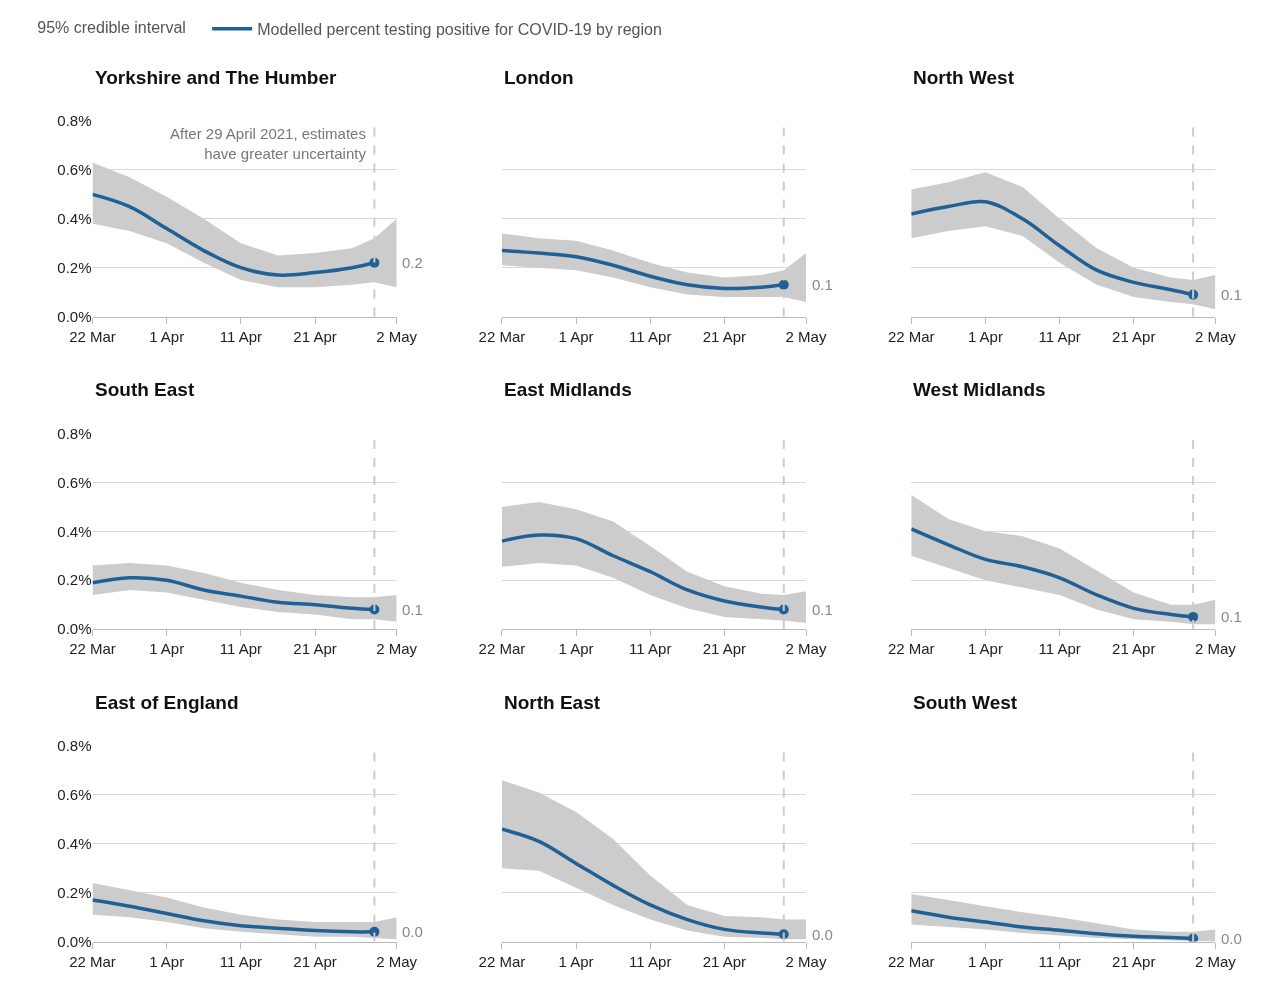 Image resolution: width=1275 pixels, height=985 pixels. What do you see at coordinates (459, 30) in the screenshot?
I see `legend-label: Modelled percent testing positive for COVID-19 by region` at bounding box center [459, 30].